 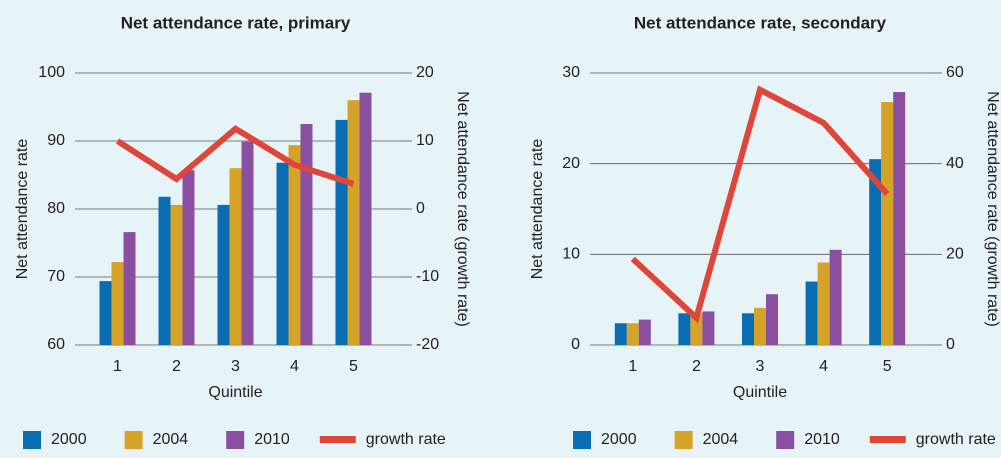 I want to click on y2-tick-label: 10, so click(x=425, y=140).